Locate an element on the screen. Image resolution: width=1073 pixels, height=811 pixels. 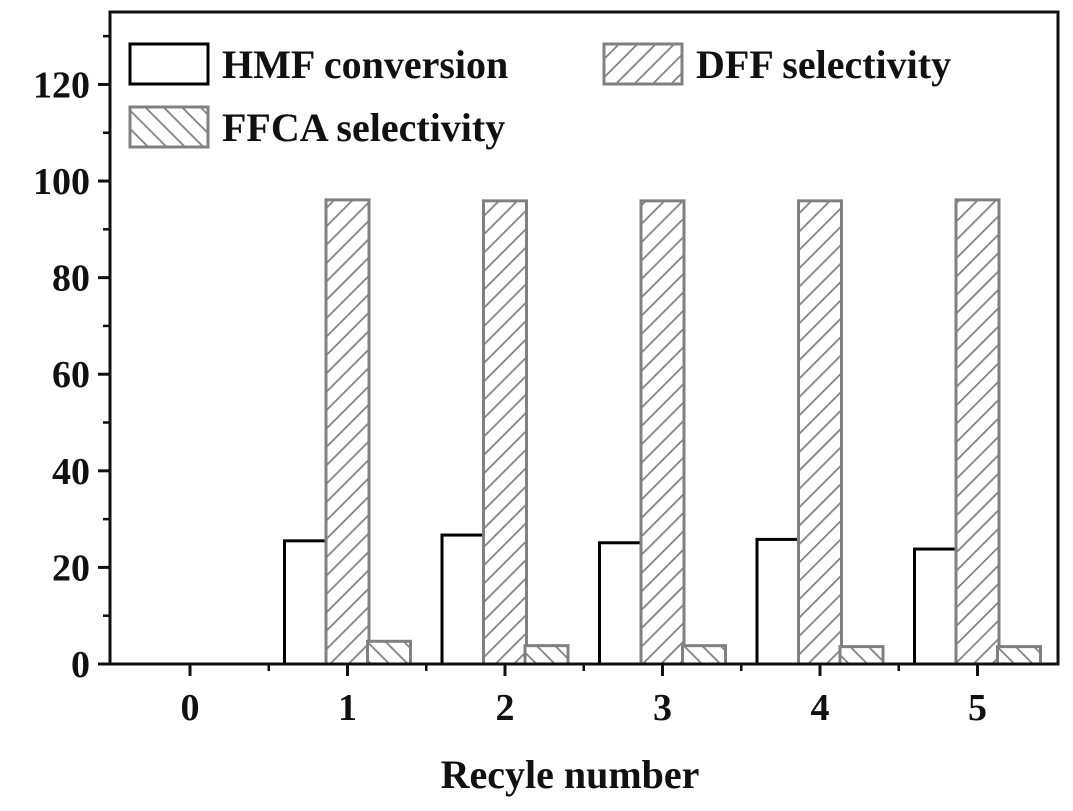
legend-item-dff-selectivity: DFF selectivity is located at coordinates (776, 64).